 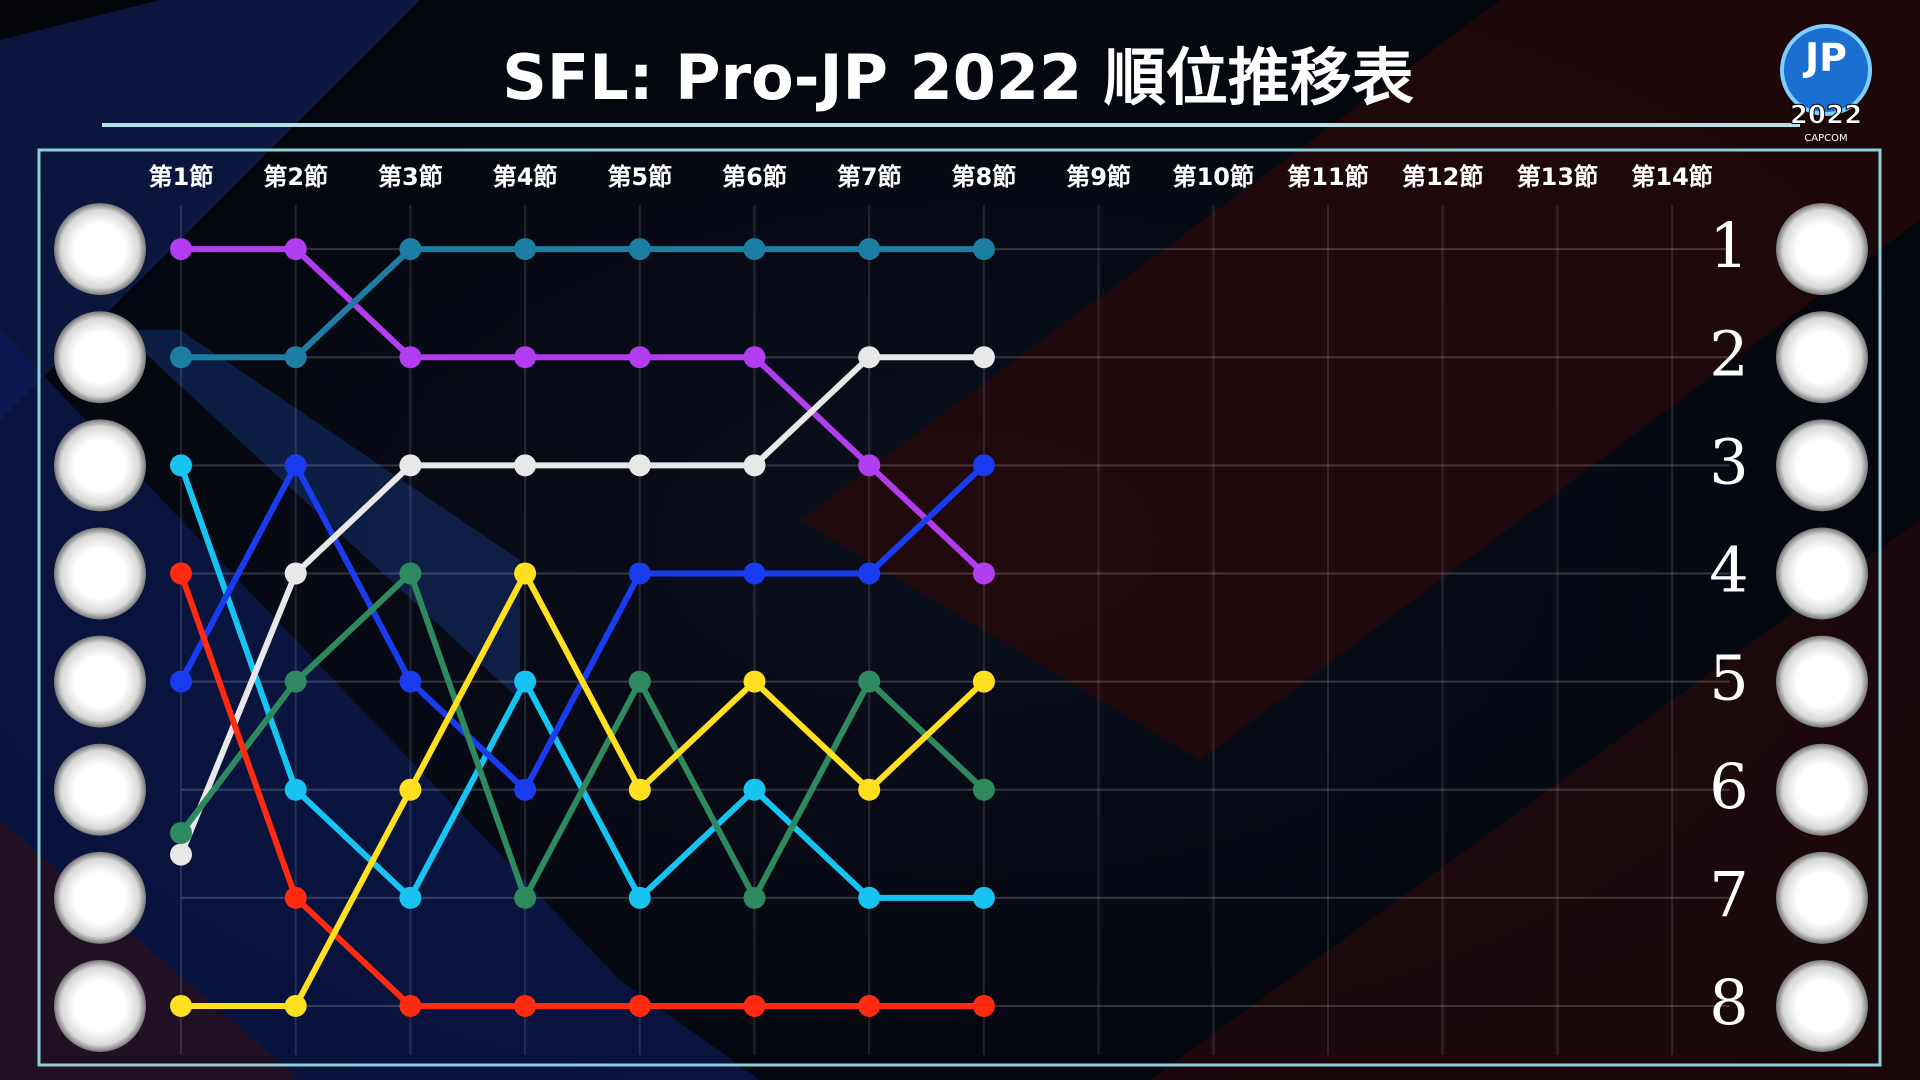 What do you see at coordinates (1728, 245) in the screenshot?
I see `y-tick-label: 1` at bounding box center [1728, 245].